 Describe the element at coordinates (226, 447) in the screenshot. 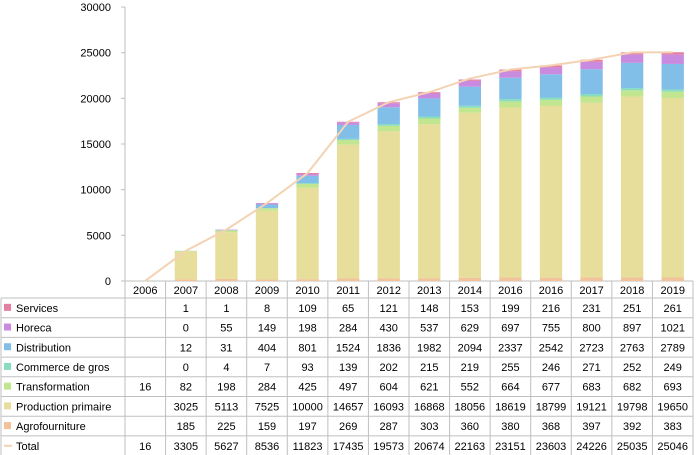

I see `table-cell-value: 5627` at that location.